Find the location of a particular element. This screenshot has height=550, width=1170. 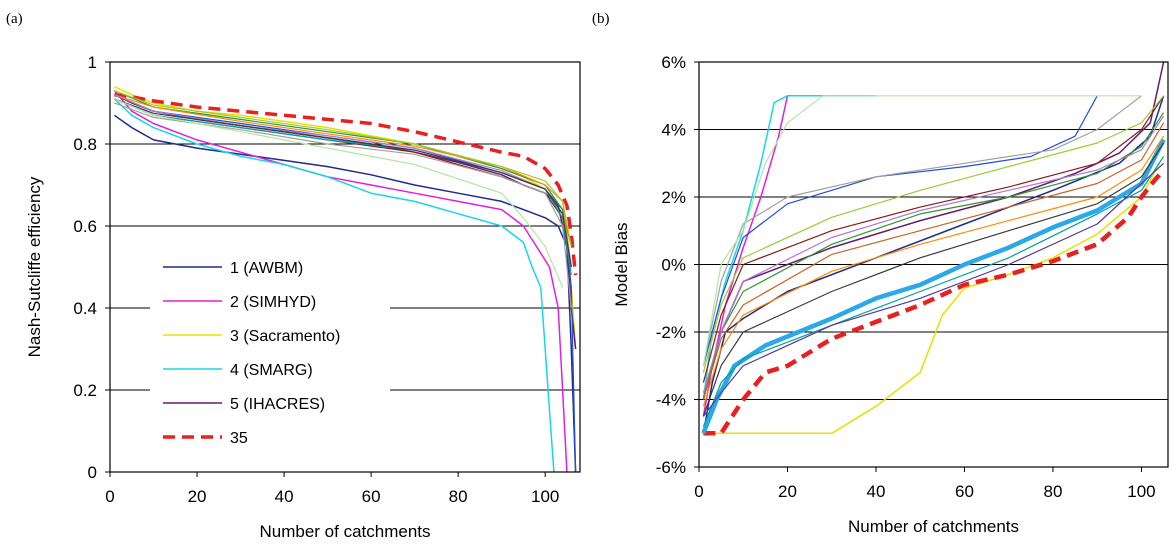

bias-y-tick-label: 6% is located at coordinates (673, 62).